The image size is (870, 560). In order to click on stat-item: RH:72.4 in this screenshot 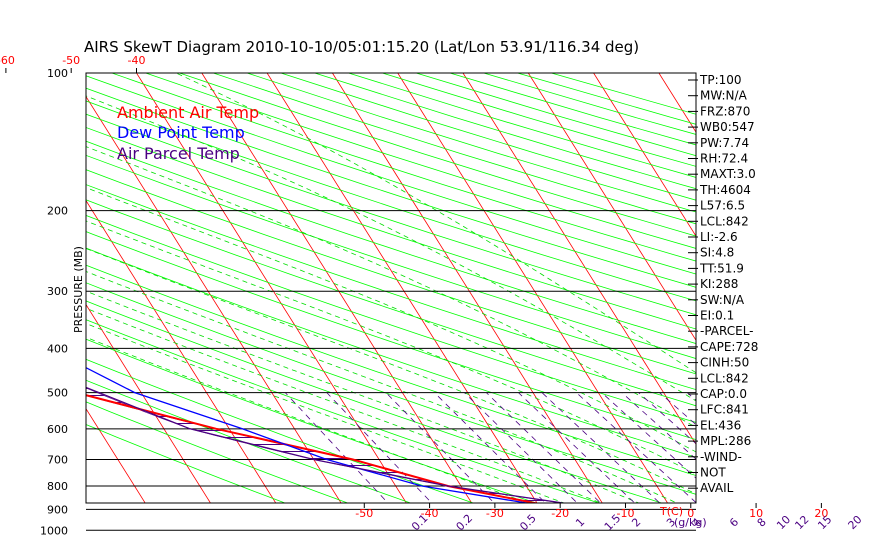, I will do `click(724, 159)`.